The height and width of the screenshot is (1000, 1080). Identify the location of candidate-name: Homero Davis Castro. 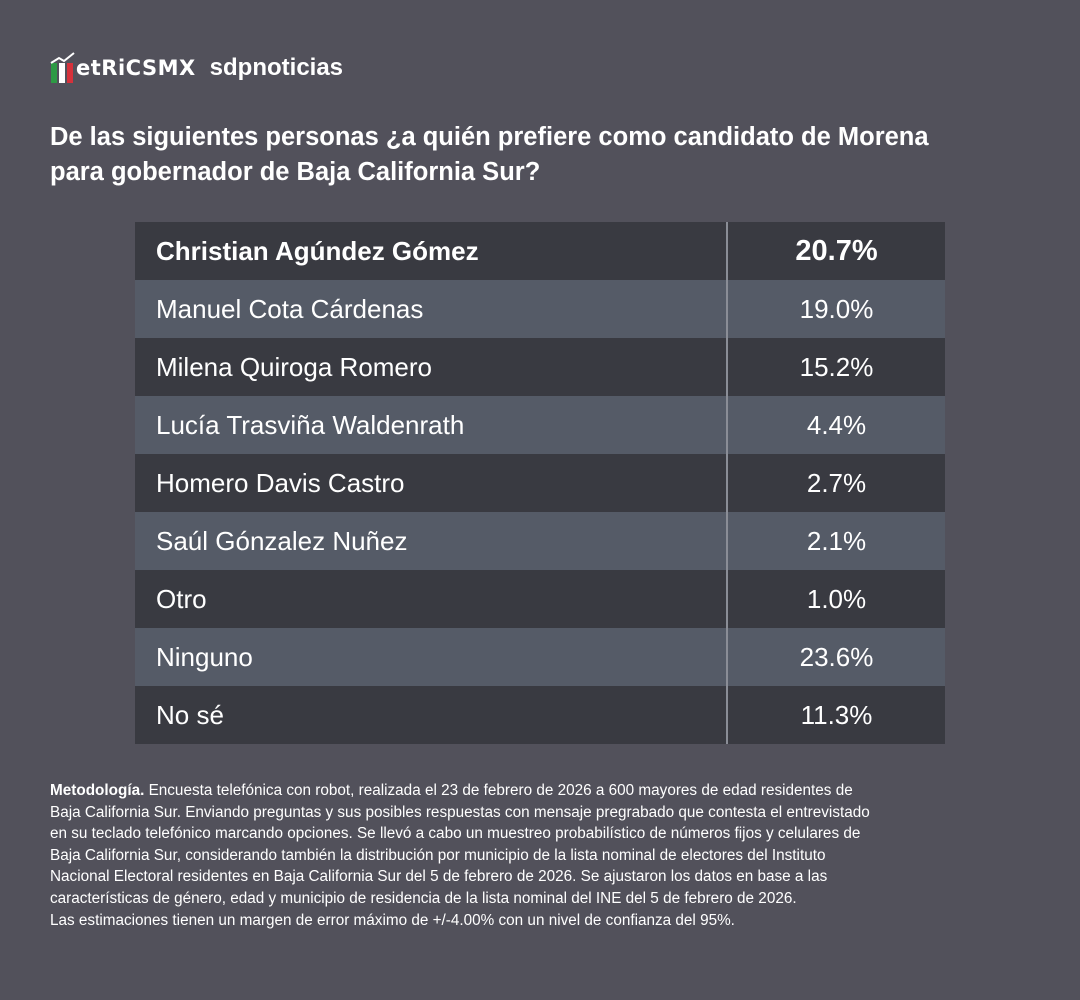
(431, 483).